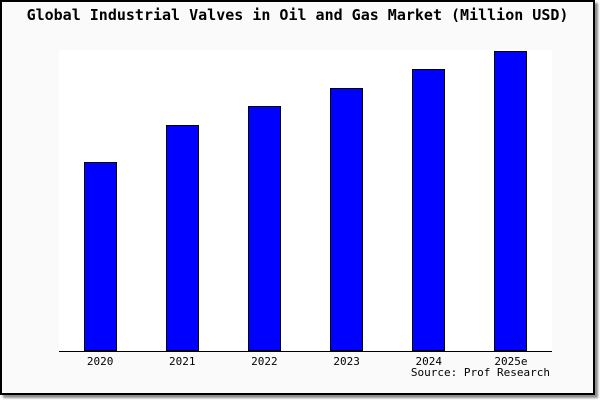 The width and height of the screenshot is (600, 400). I want to click on bar-column-2025e, so click(511, 200).